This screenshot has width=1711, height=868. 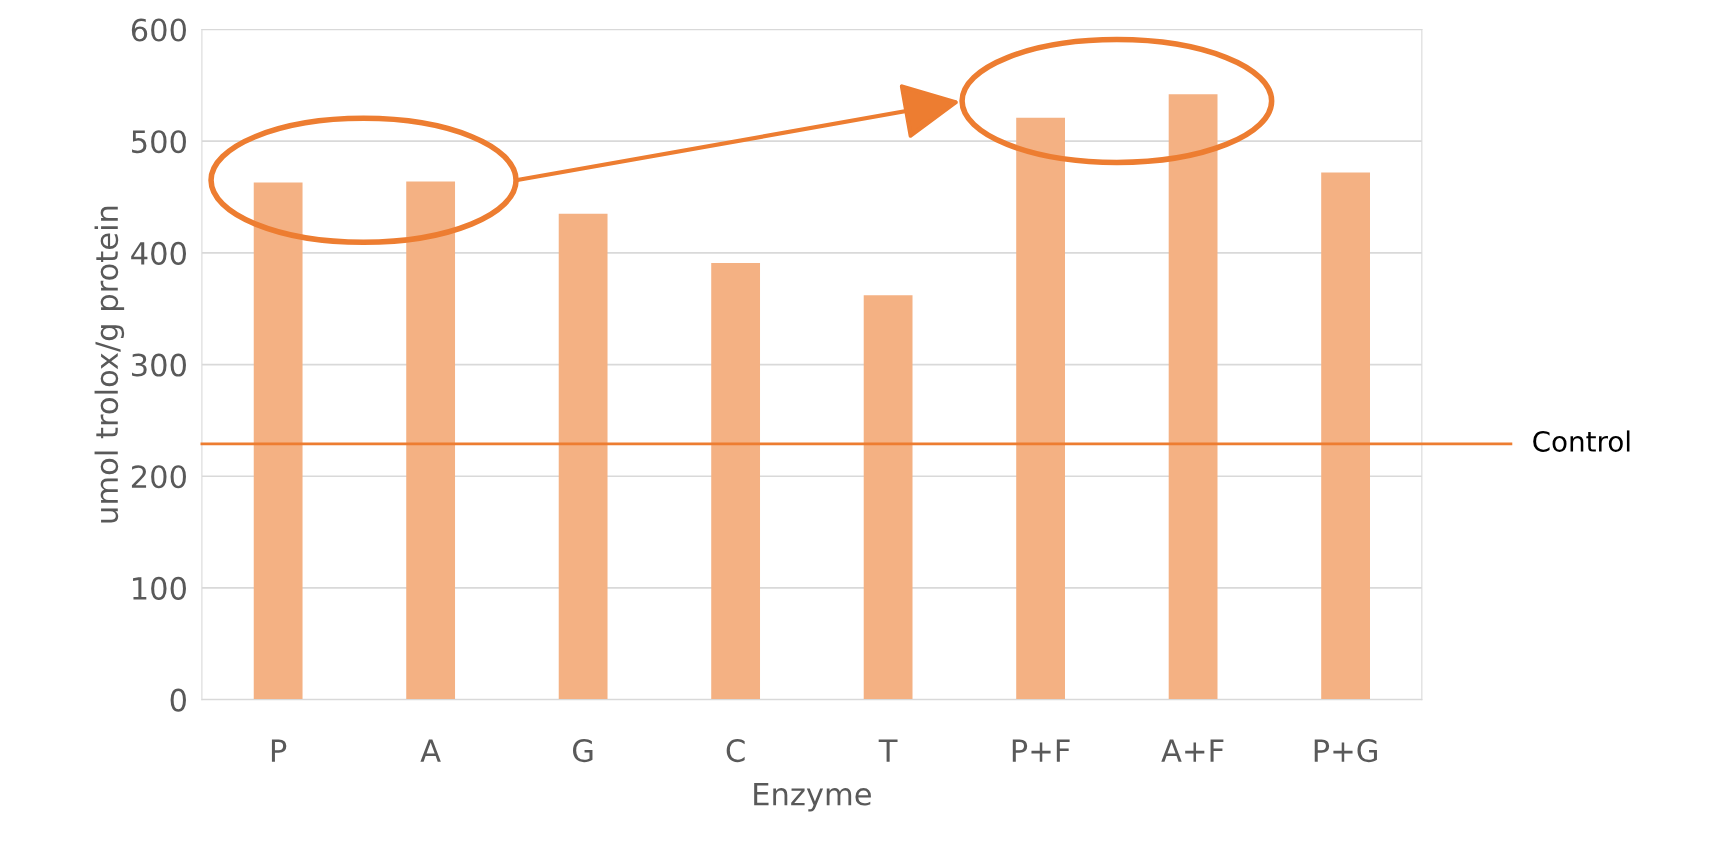 I want to click on x-tick-label: C, so click(x=735, y=751).